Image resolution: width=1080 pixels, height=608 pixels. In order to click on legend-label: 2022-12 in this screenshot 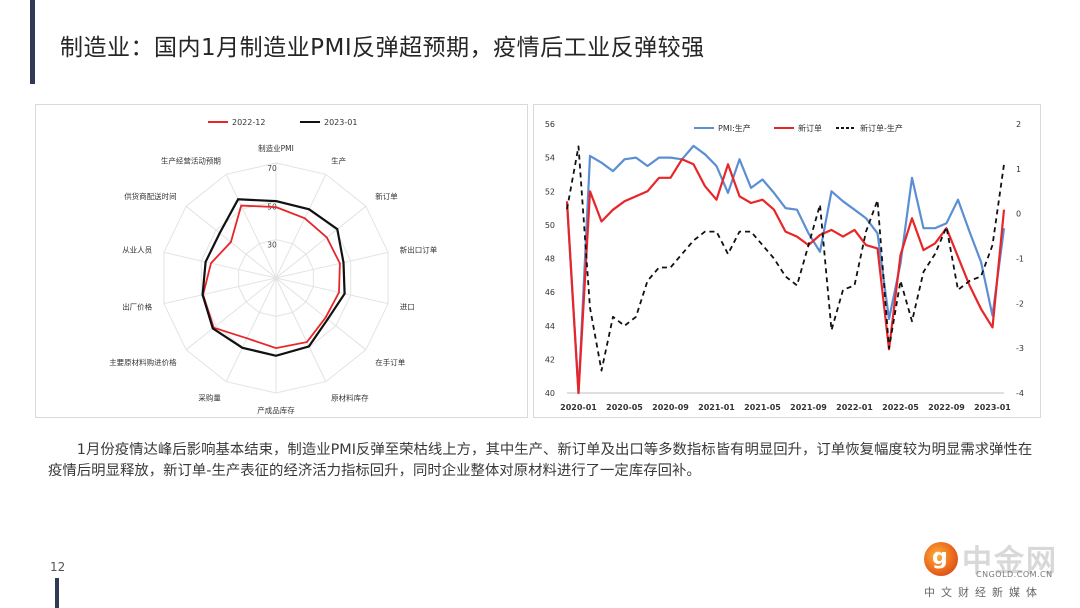, I will do `click(248, 122)`.